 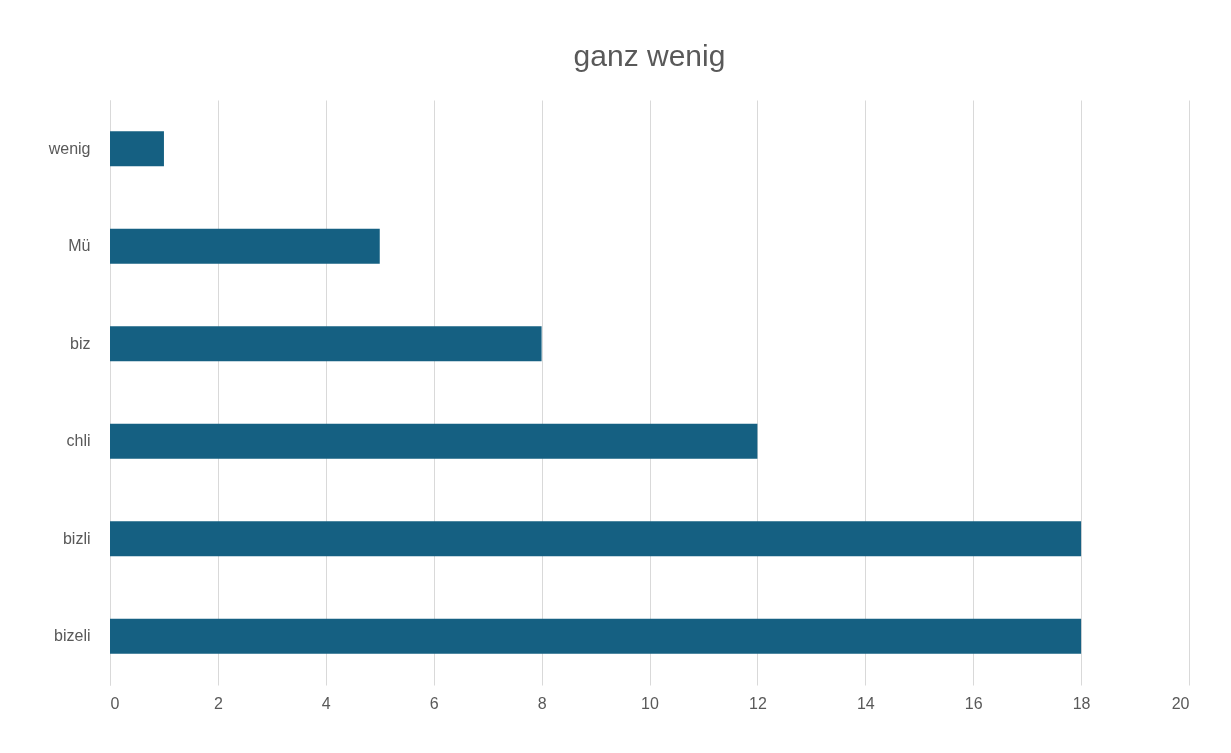 I want to click on x-tick-label: 8, so click(x=542, y=703).